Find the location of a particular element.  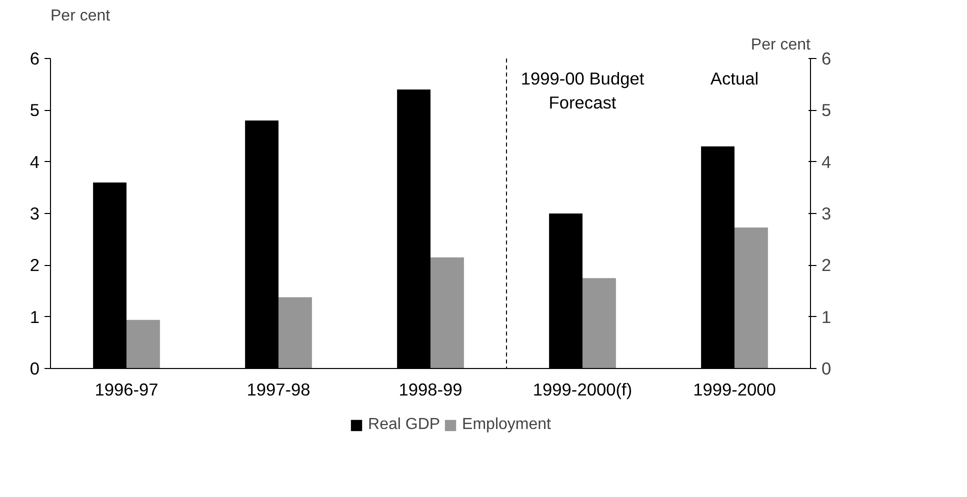

y-tick-label: 0 is located at coordinates (35, 368).